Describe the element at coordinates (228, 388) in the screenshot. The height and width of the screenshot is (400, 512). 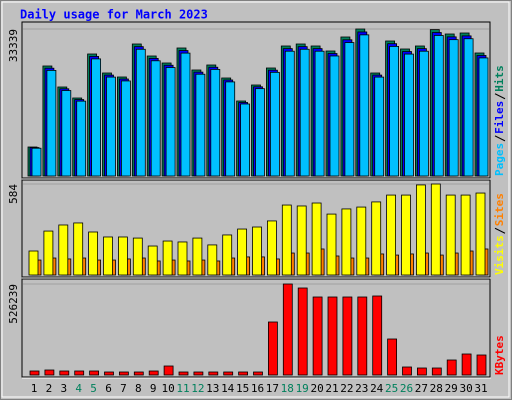
I see `x-tick-label: 14` at that location.